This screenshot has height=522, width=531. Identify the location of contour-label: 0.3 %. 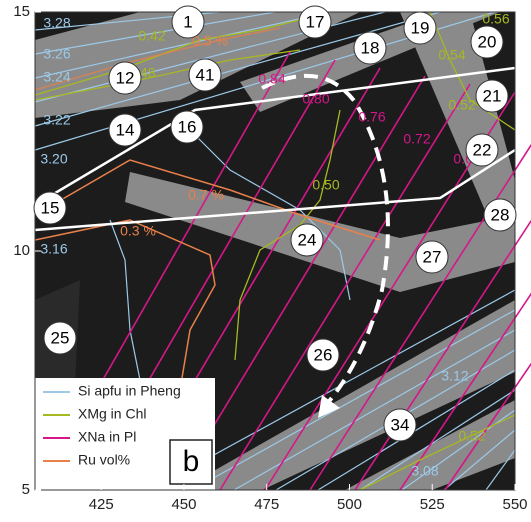
(138, 231).